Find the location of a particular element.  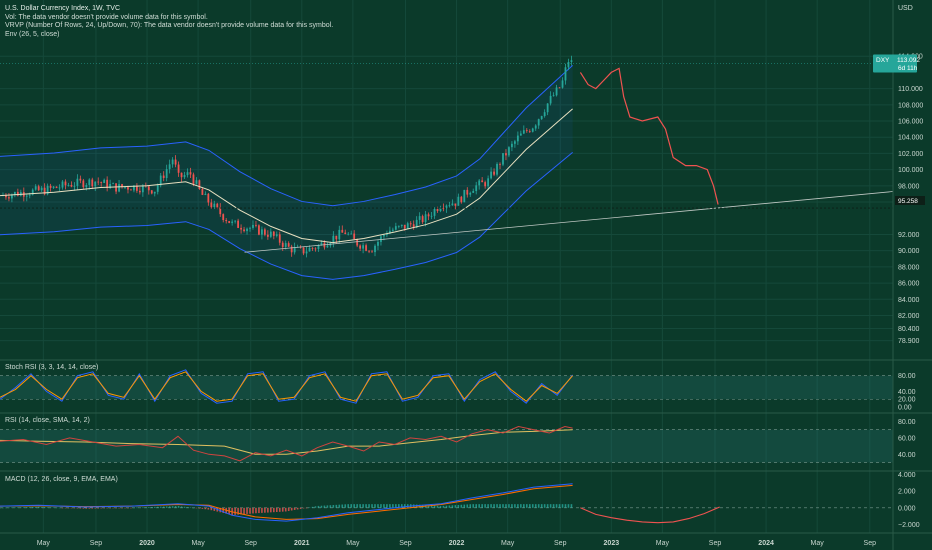

pane-tick-label: 40.00 is located at coordinates (907, 392).